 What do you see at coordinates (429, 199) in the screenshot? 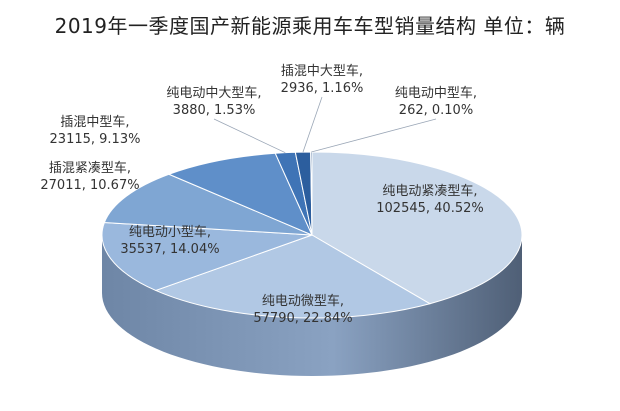
I see `slice-label: 纯电动紧凑型车, 102545, 40.52%` at bounding box center [429, 199].